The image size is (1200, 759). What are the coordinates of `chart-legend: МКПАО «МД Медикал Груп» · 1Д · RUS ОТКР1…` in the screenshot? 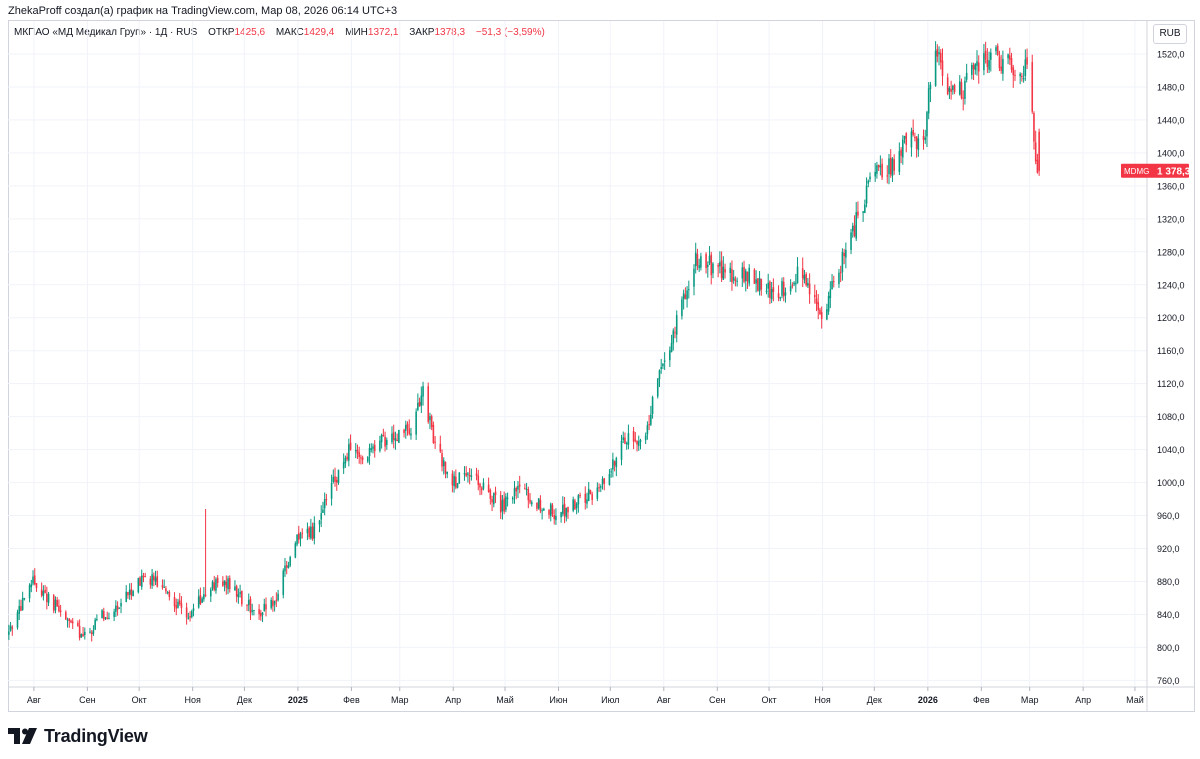 It's located at (279, 32).